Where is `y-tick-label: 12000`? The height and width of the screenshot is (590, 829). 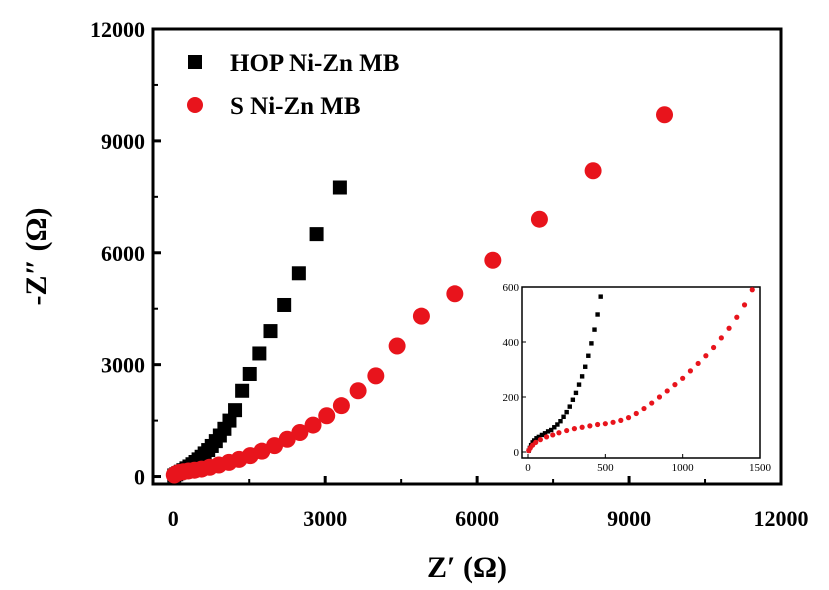
y-tick-label: 12000 is located at coordinates (117, 29).